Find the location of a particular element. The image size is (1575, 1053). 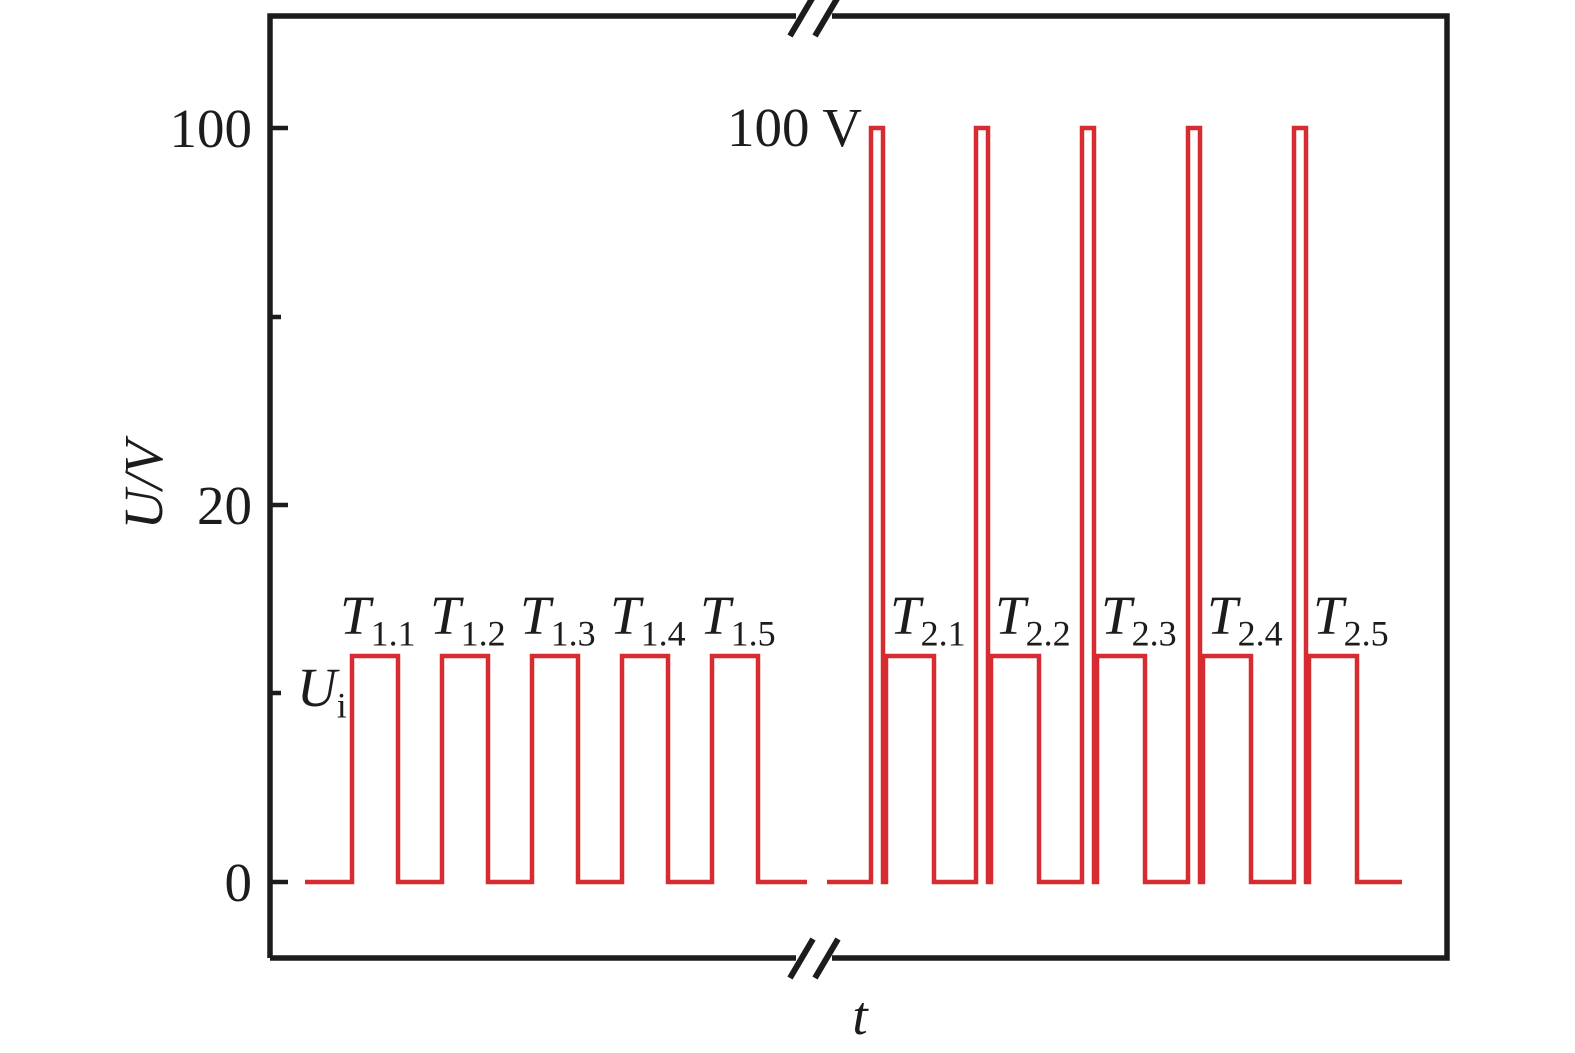

pulse-period-label: T2.4 is located at coordinates (1245, 620).